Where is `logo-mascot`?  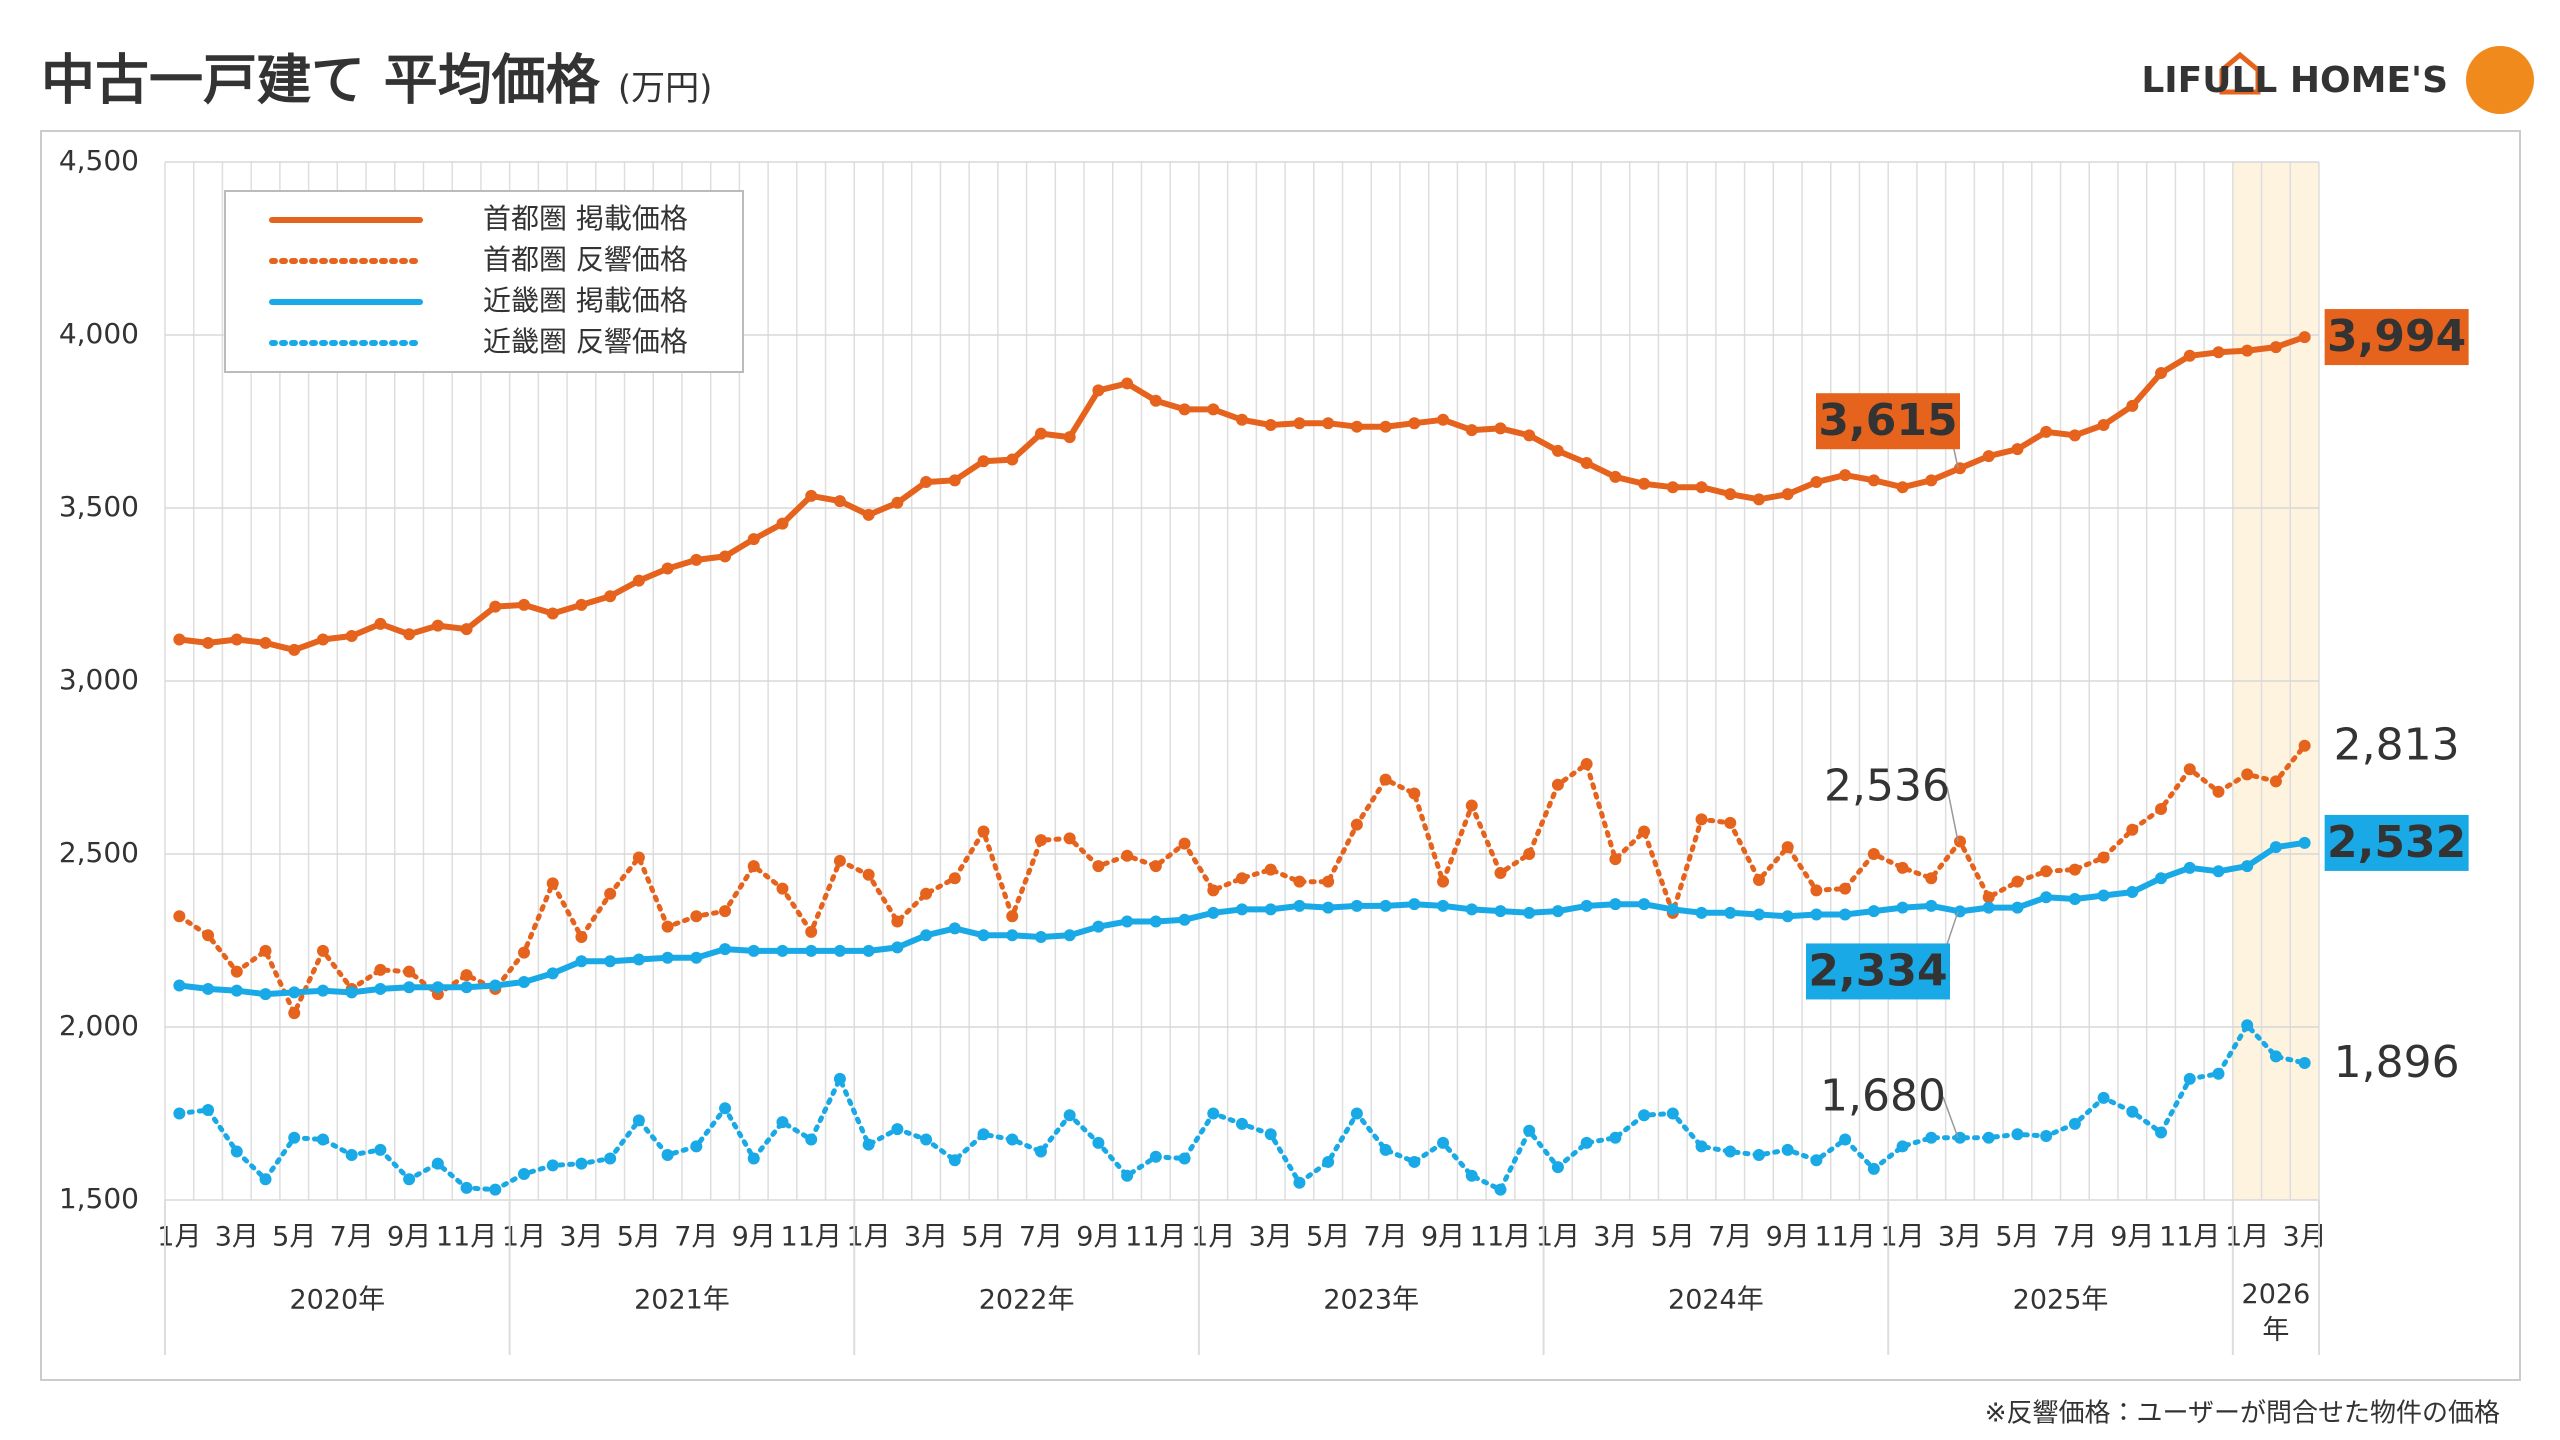 logo-mascot is located at coordinates (2500, 80).